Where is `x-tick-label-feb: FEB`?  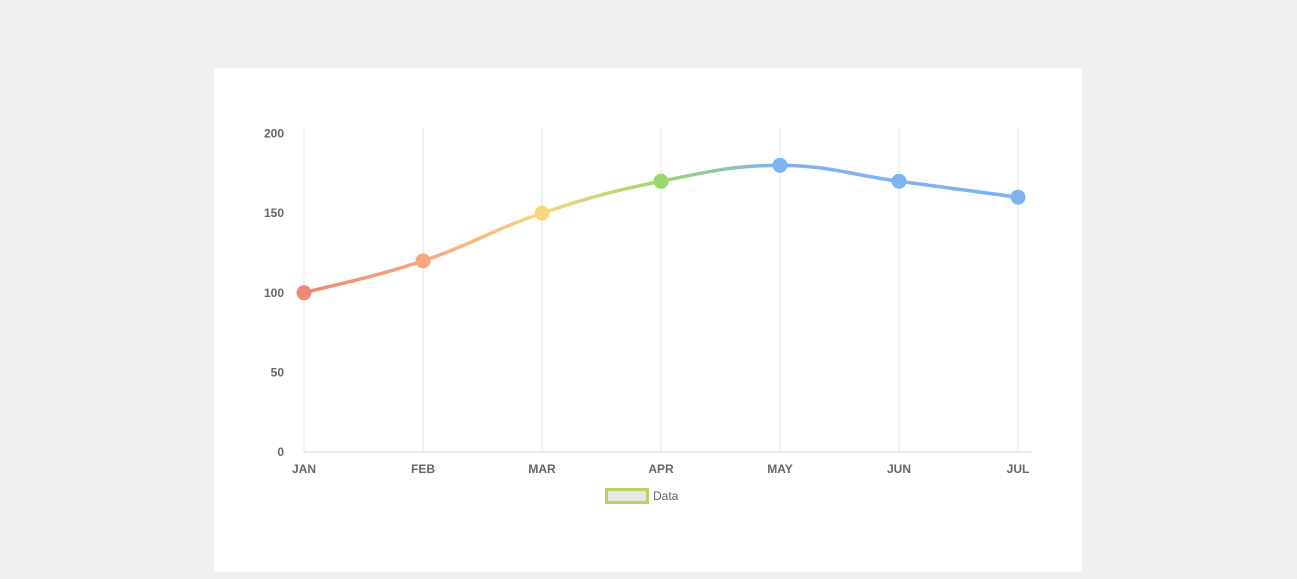 x-tick-label-feb: FEB is located at coordinates (423, 469).